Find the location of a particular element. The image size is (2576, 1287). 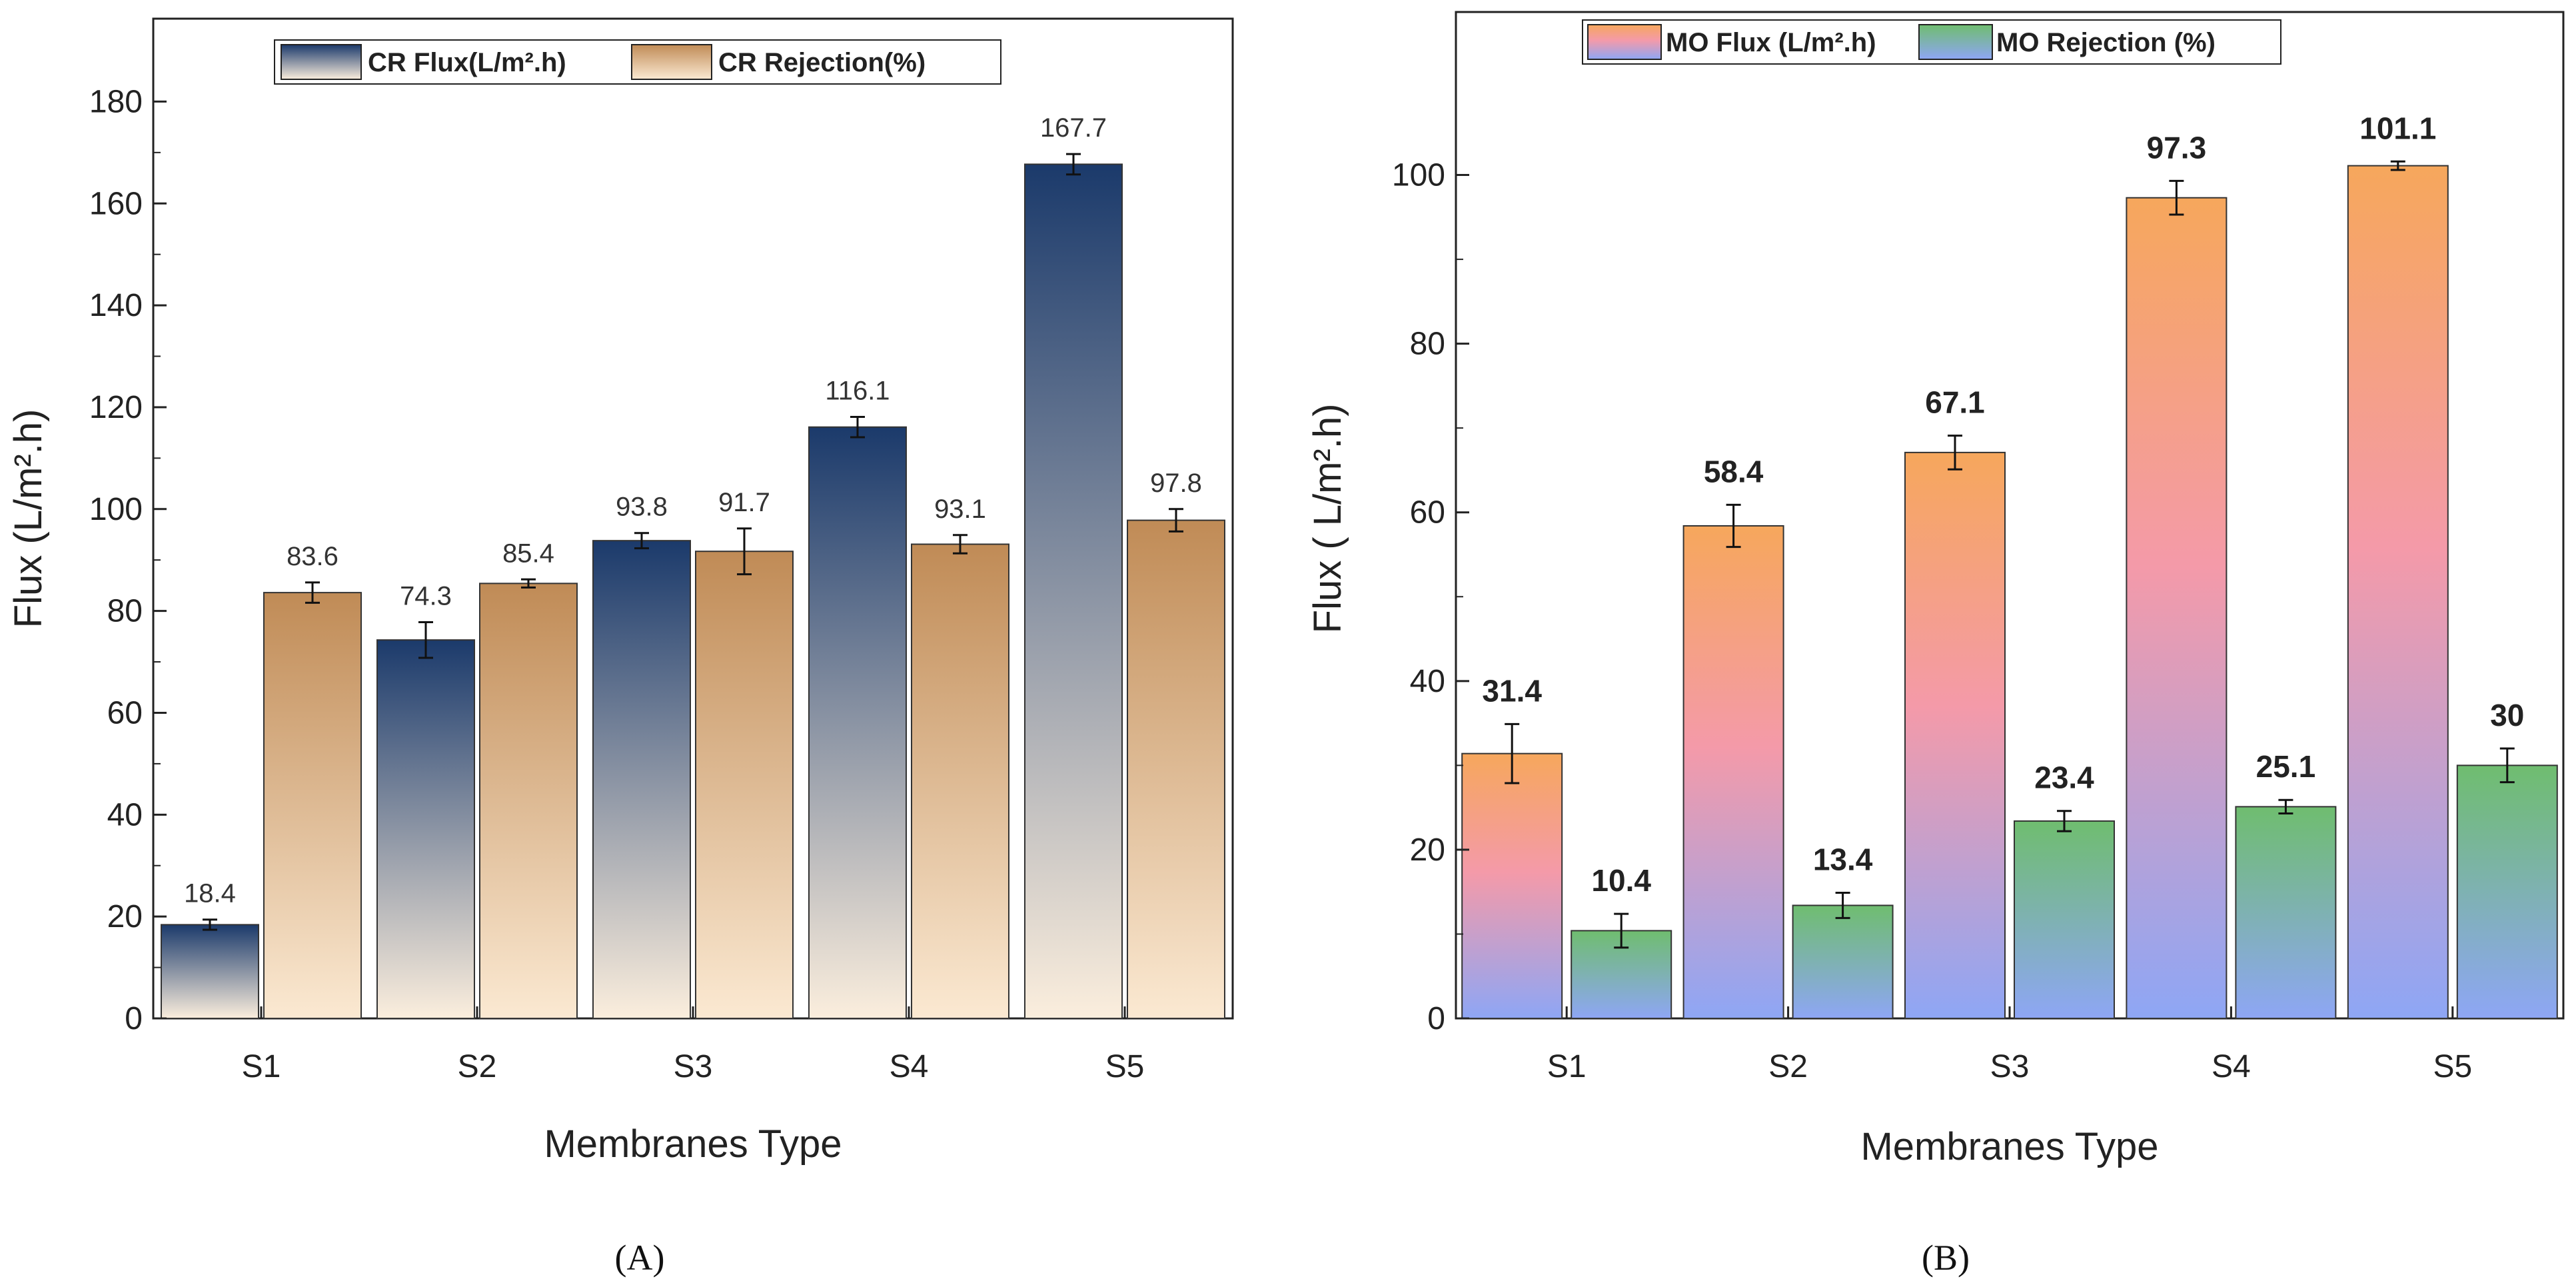

data-label: 13.4 is located at coordinates (1843, 859).